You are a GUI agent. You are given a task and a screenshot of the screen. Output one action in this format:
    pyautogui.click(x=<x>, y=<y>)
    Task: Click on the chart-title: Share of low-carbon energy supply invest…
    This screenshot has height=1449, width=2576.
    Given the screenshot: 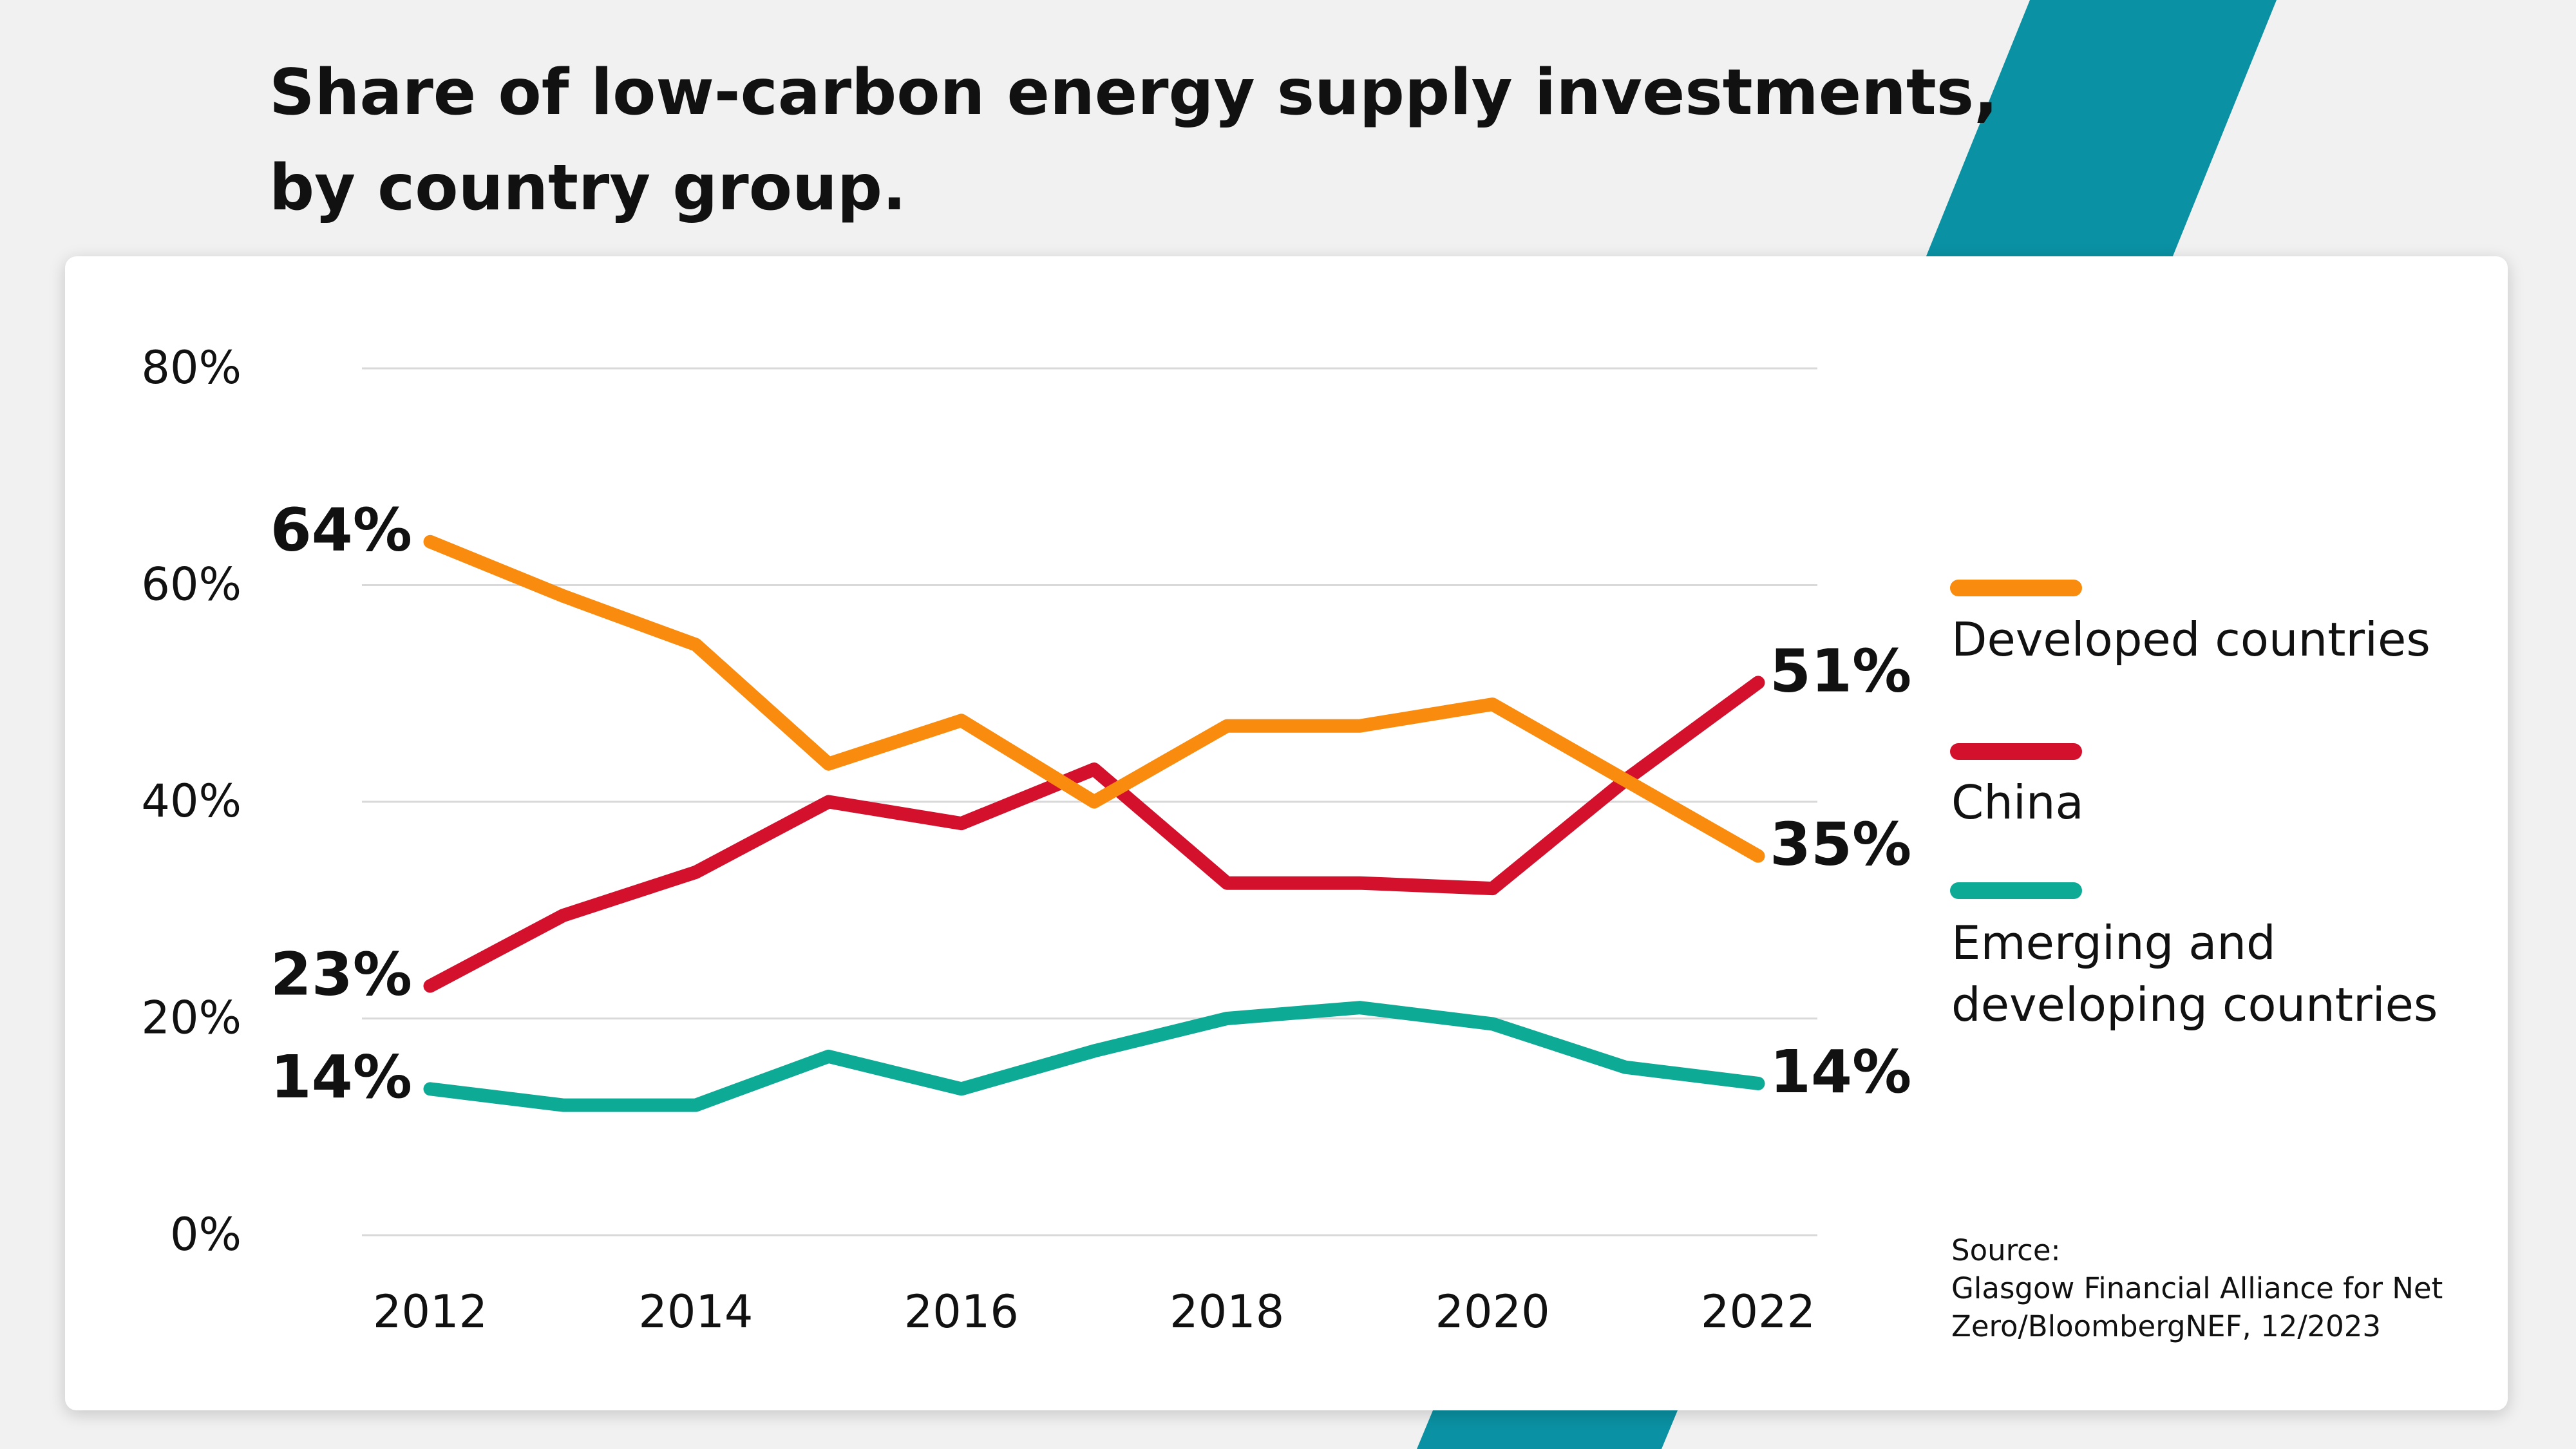 What is the action you would take?
    pyautogui.click(x=1133, y=140)
    